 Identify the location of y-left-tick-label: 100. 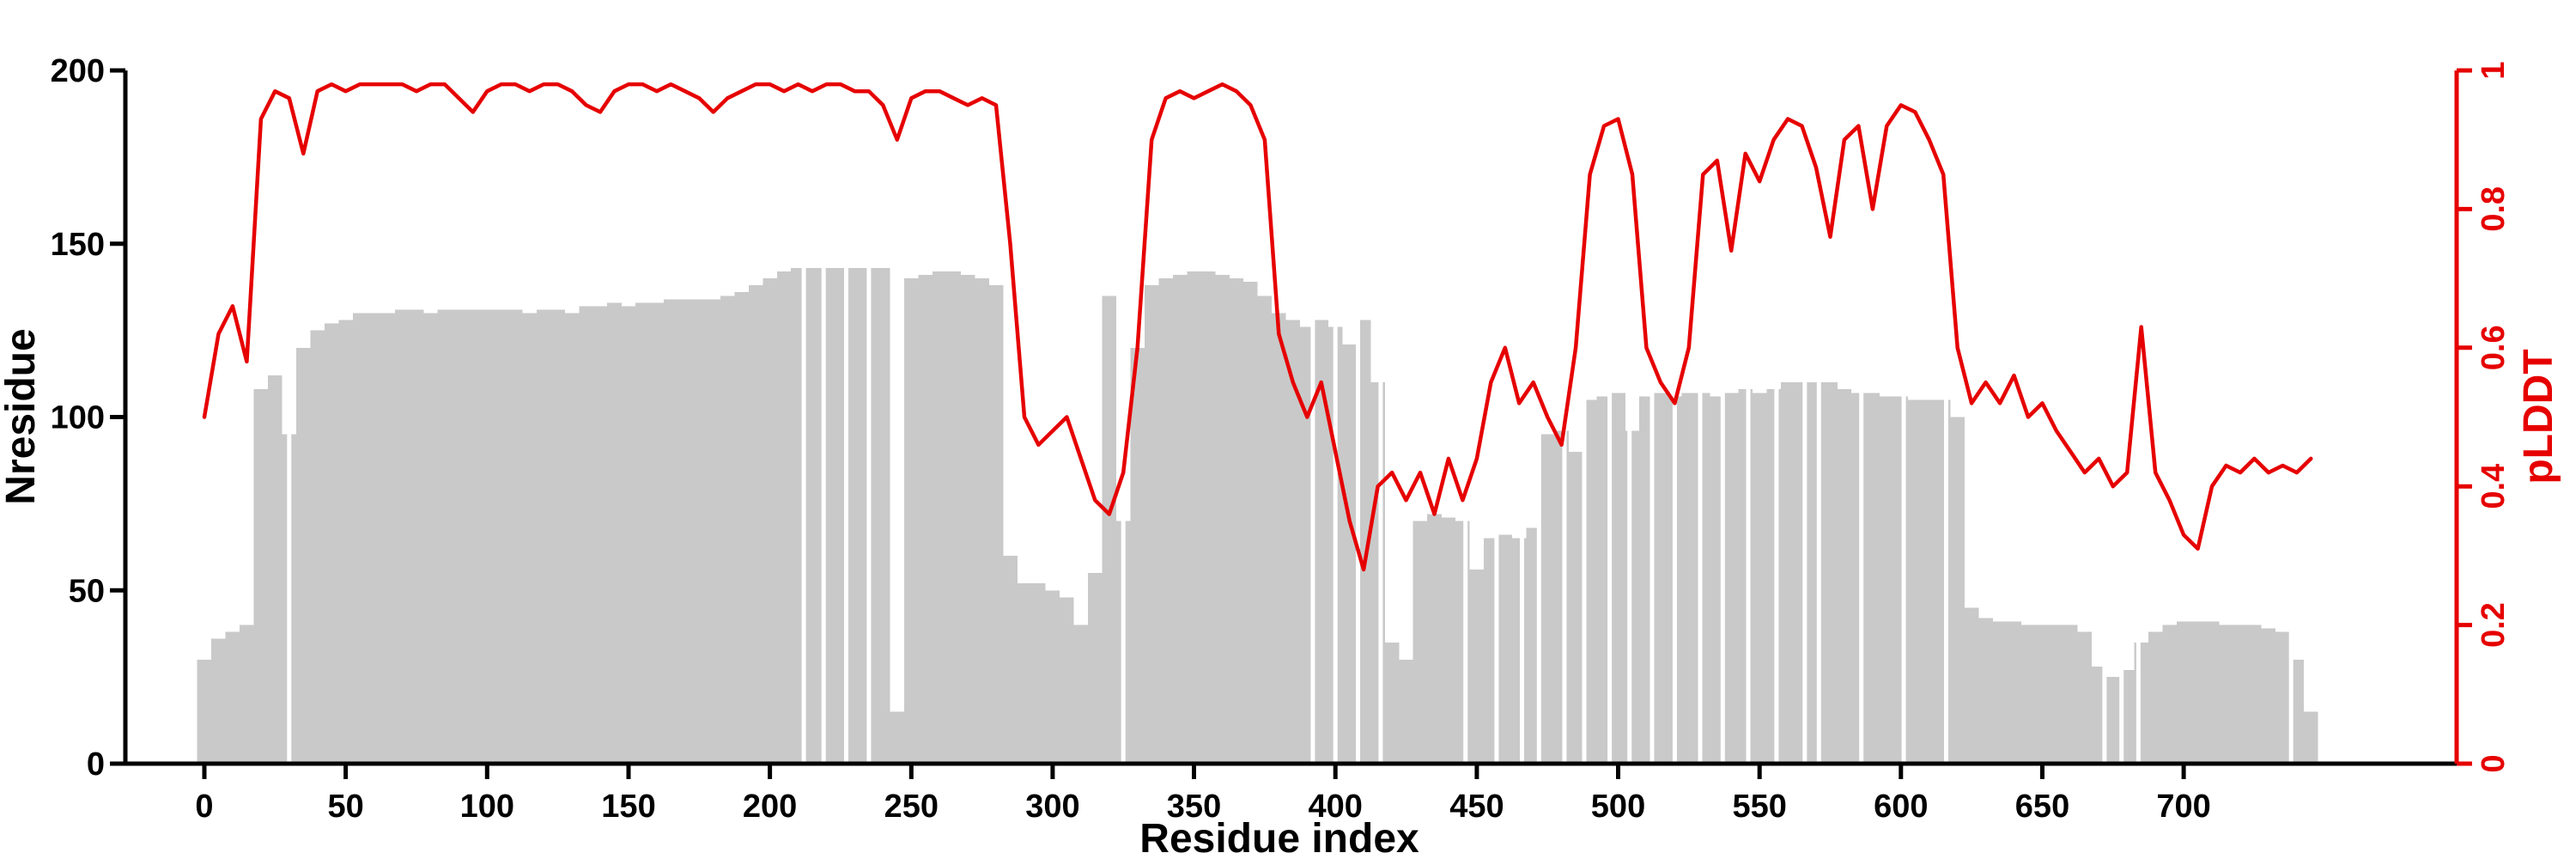
(78, 418).